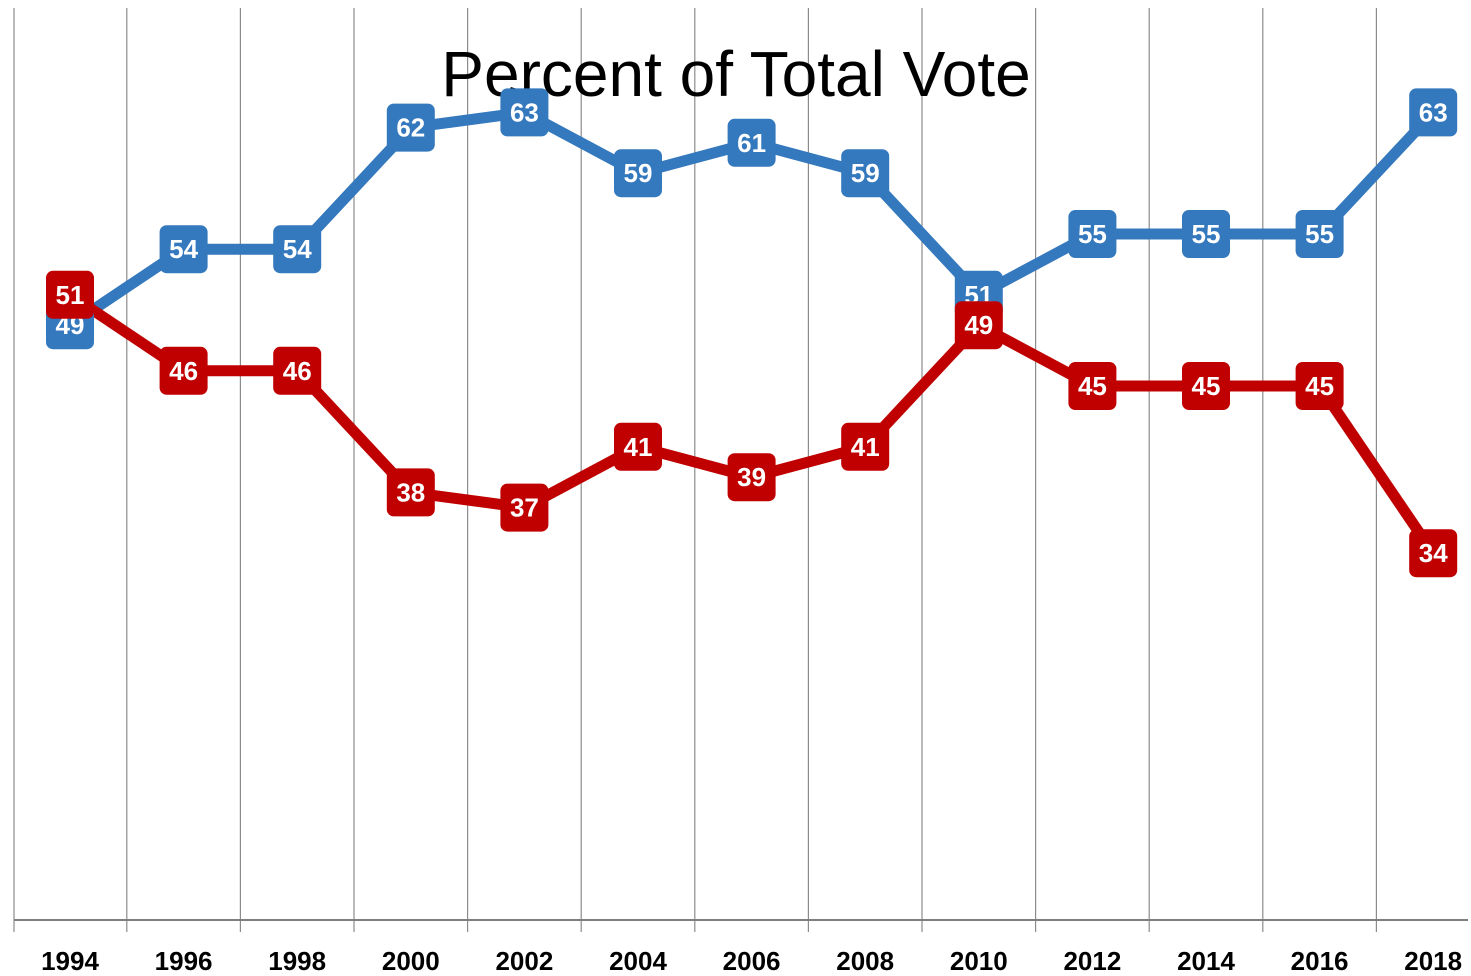 Image resolution: width=1471 pixels, height=976 pixels. I want to click on data-label: 38, so click(410, 492).